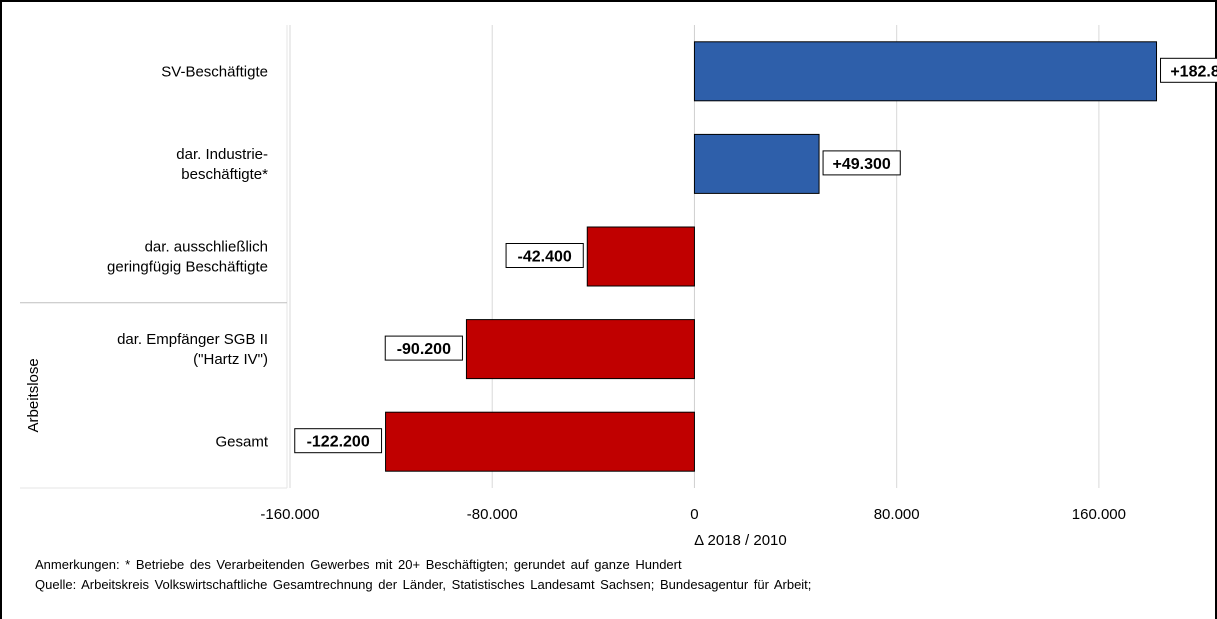 The image size is (1217, 619). Describe the element at coordinates (492, 514) in the screenshot. I see `x-tick-label: -80.000` at that location.